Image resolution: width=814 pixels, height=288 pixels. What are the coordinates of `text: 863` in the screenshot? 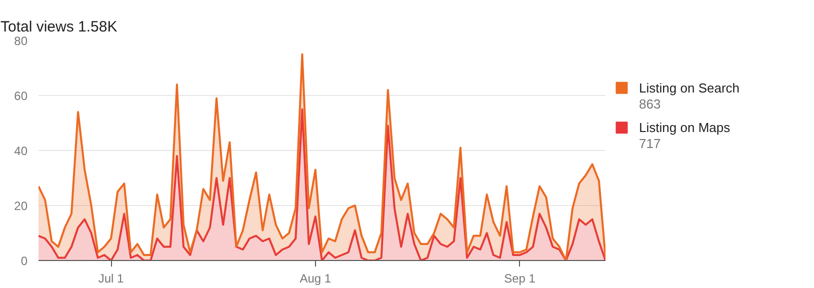 It's located at (650, 104).